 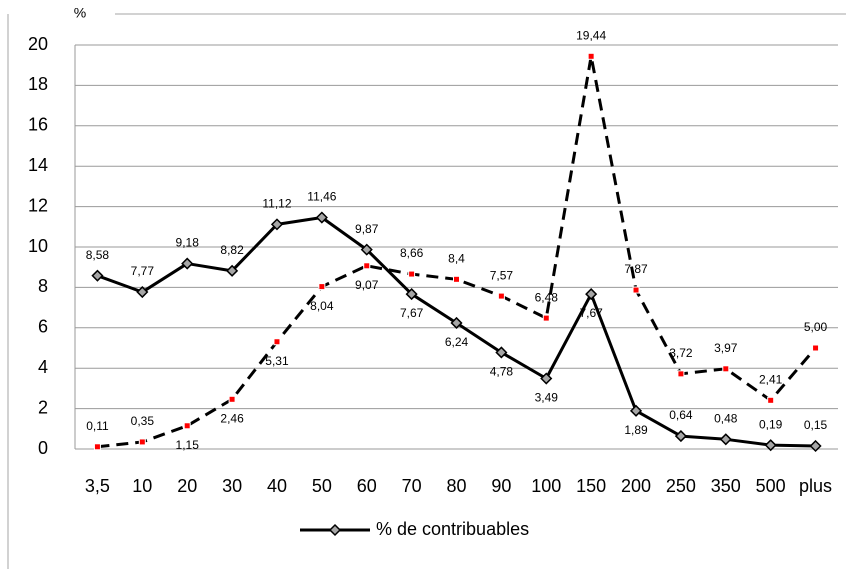 I want to click on x-tick-label: 3,5, so click(x=97, y=486).